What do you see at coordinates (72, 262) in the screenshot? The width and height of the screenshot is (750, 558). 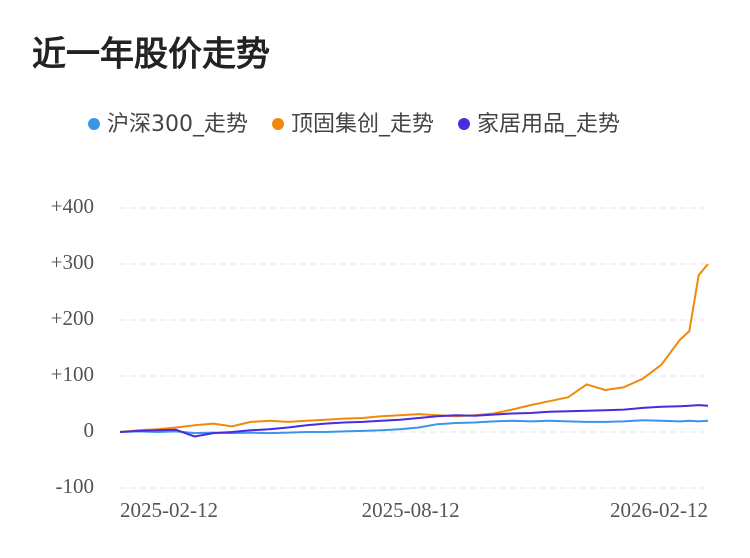 I see `y-tick-label: +300` at bounding box center [72, 262].